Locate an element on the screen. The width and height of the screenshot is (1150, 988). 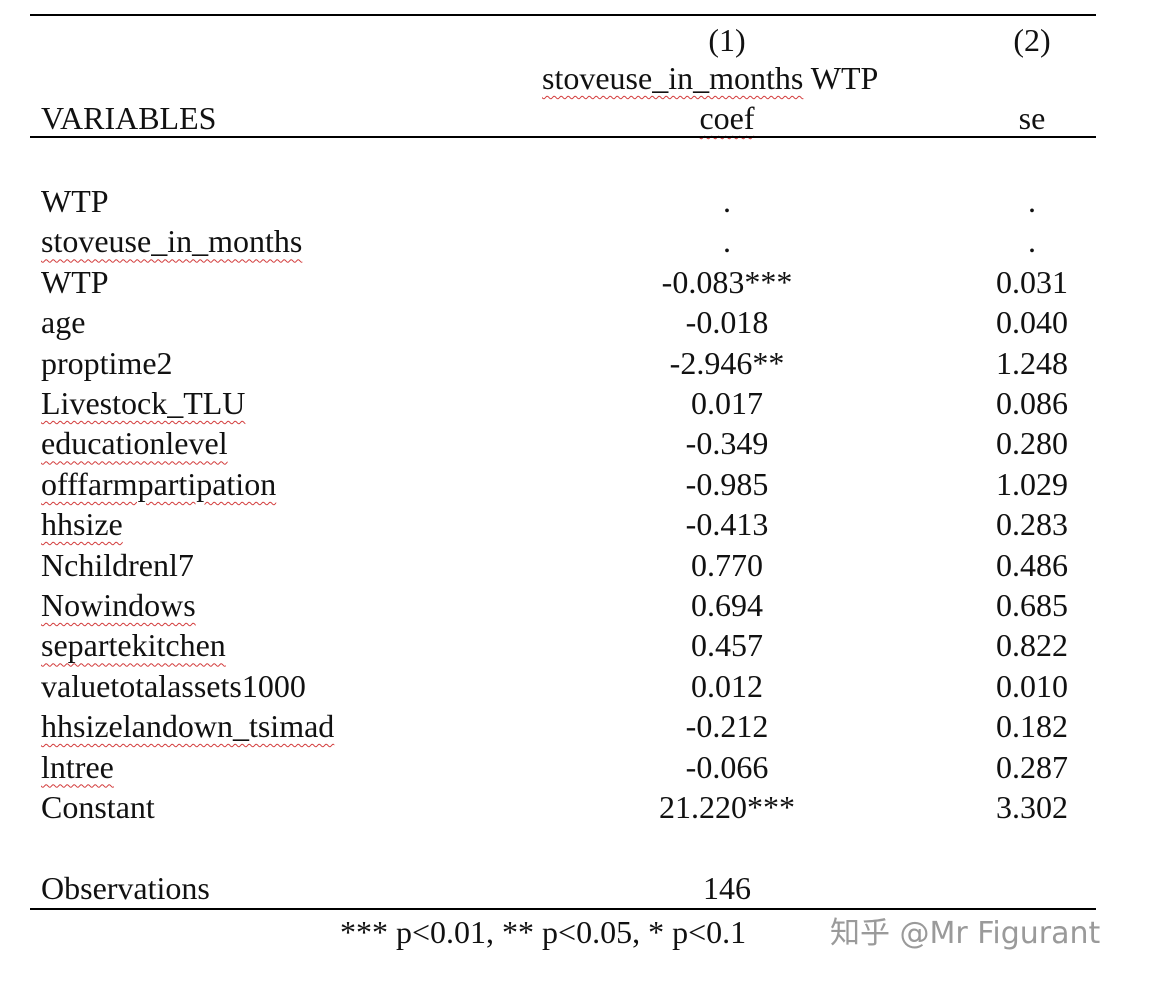
coefficient-value: 0.017 is located at coordinates (727, 403).